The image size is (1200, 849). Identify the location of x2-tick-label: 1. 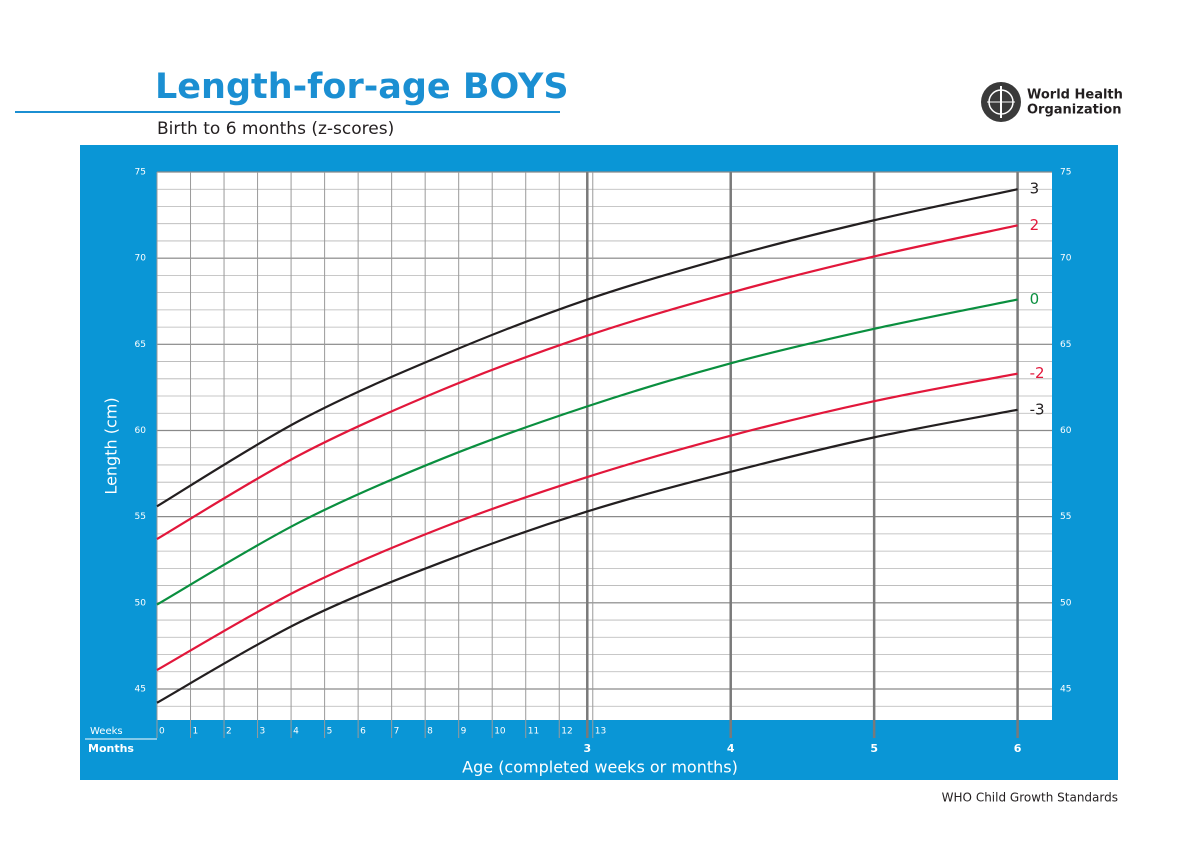
(196, 732).